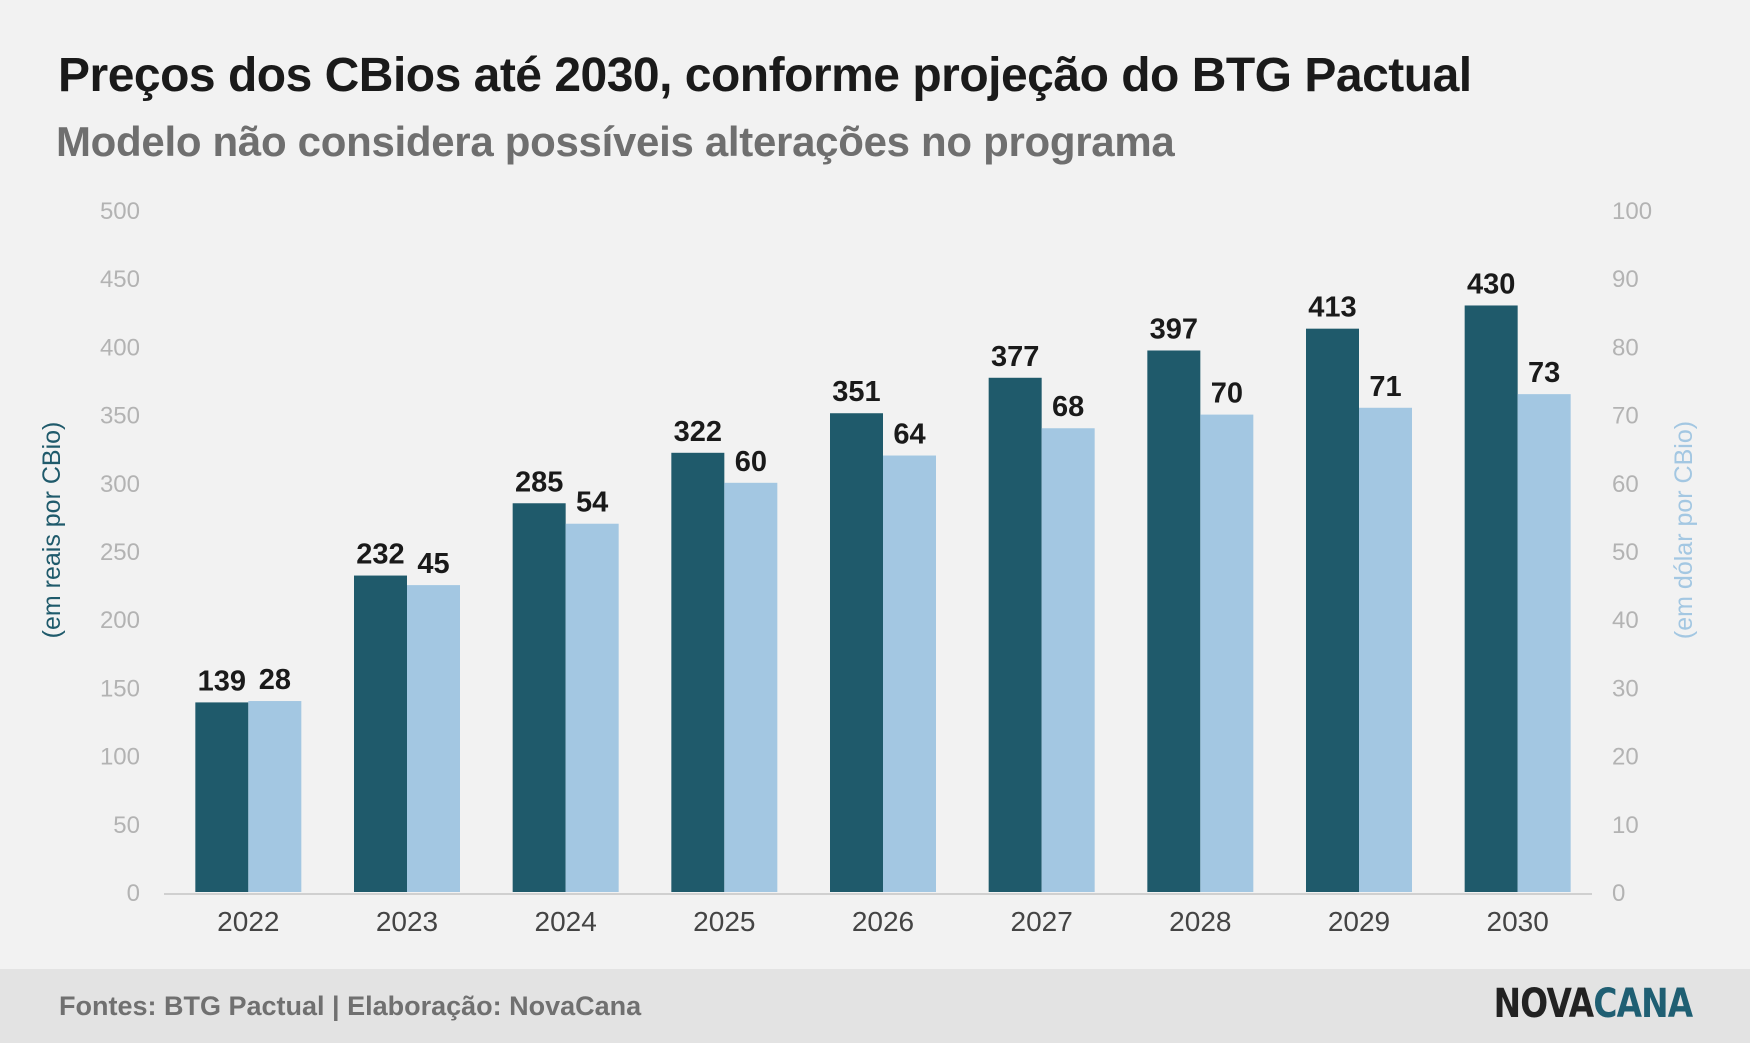 The image size is (1750, 1043). What do you see at coordinates (1625, 416) in the screenshot?
I see `y-right-tick-label: 70` at bounding box center [1625, 416].